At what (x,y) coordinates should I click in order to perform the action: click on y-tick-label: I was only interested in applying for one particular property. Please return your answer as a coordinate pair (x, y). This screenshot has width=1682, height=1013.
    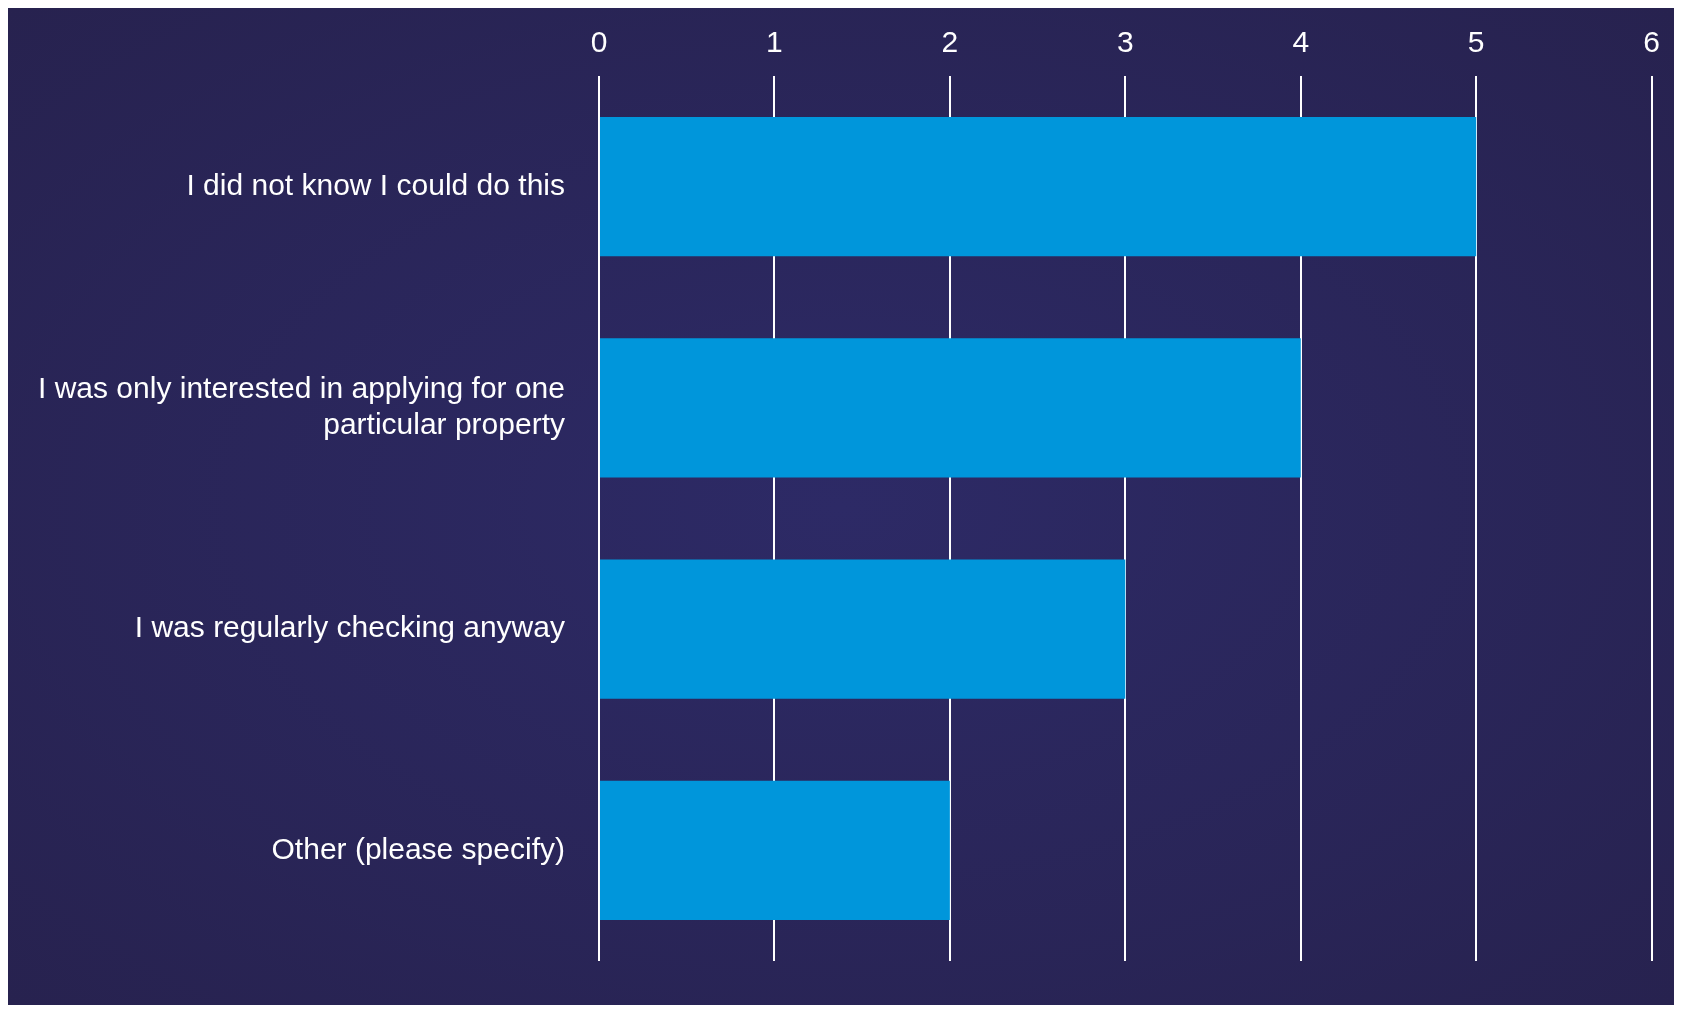
    Looking at the image, I should click on (301, 406).